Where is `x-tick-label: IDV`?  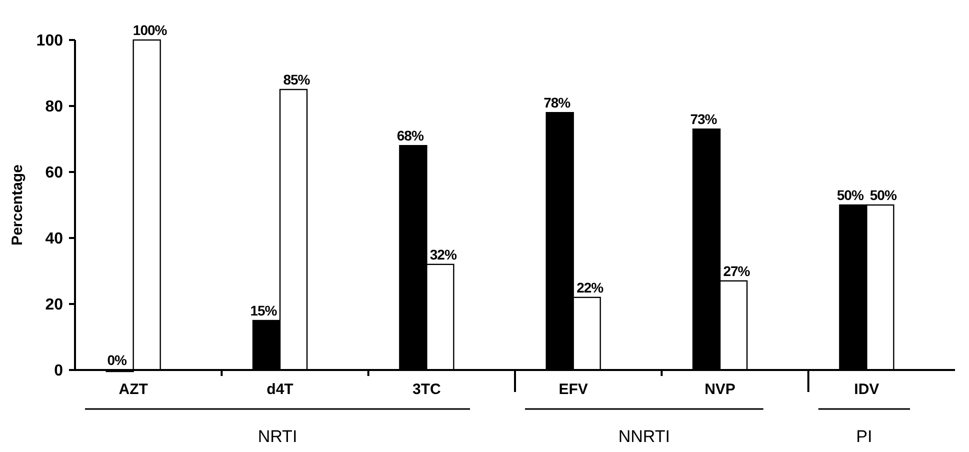 x-tick-label: IDV is located at coordinates (867, 389).